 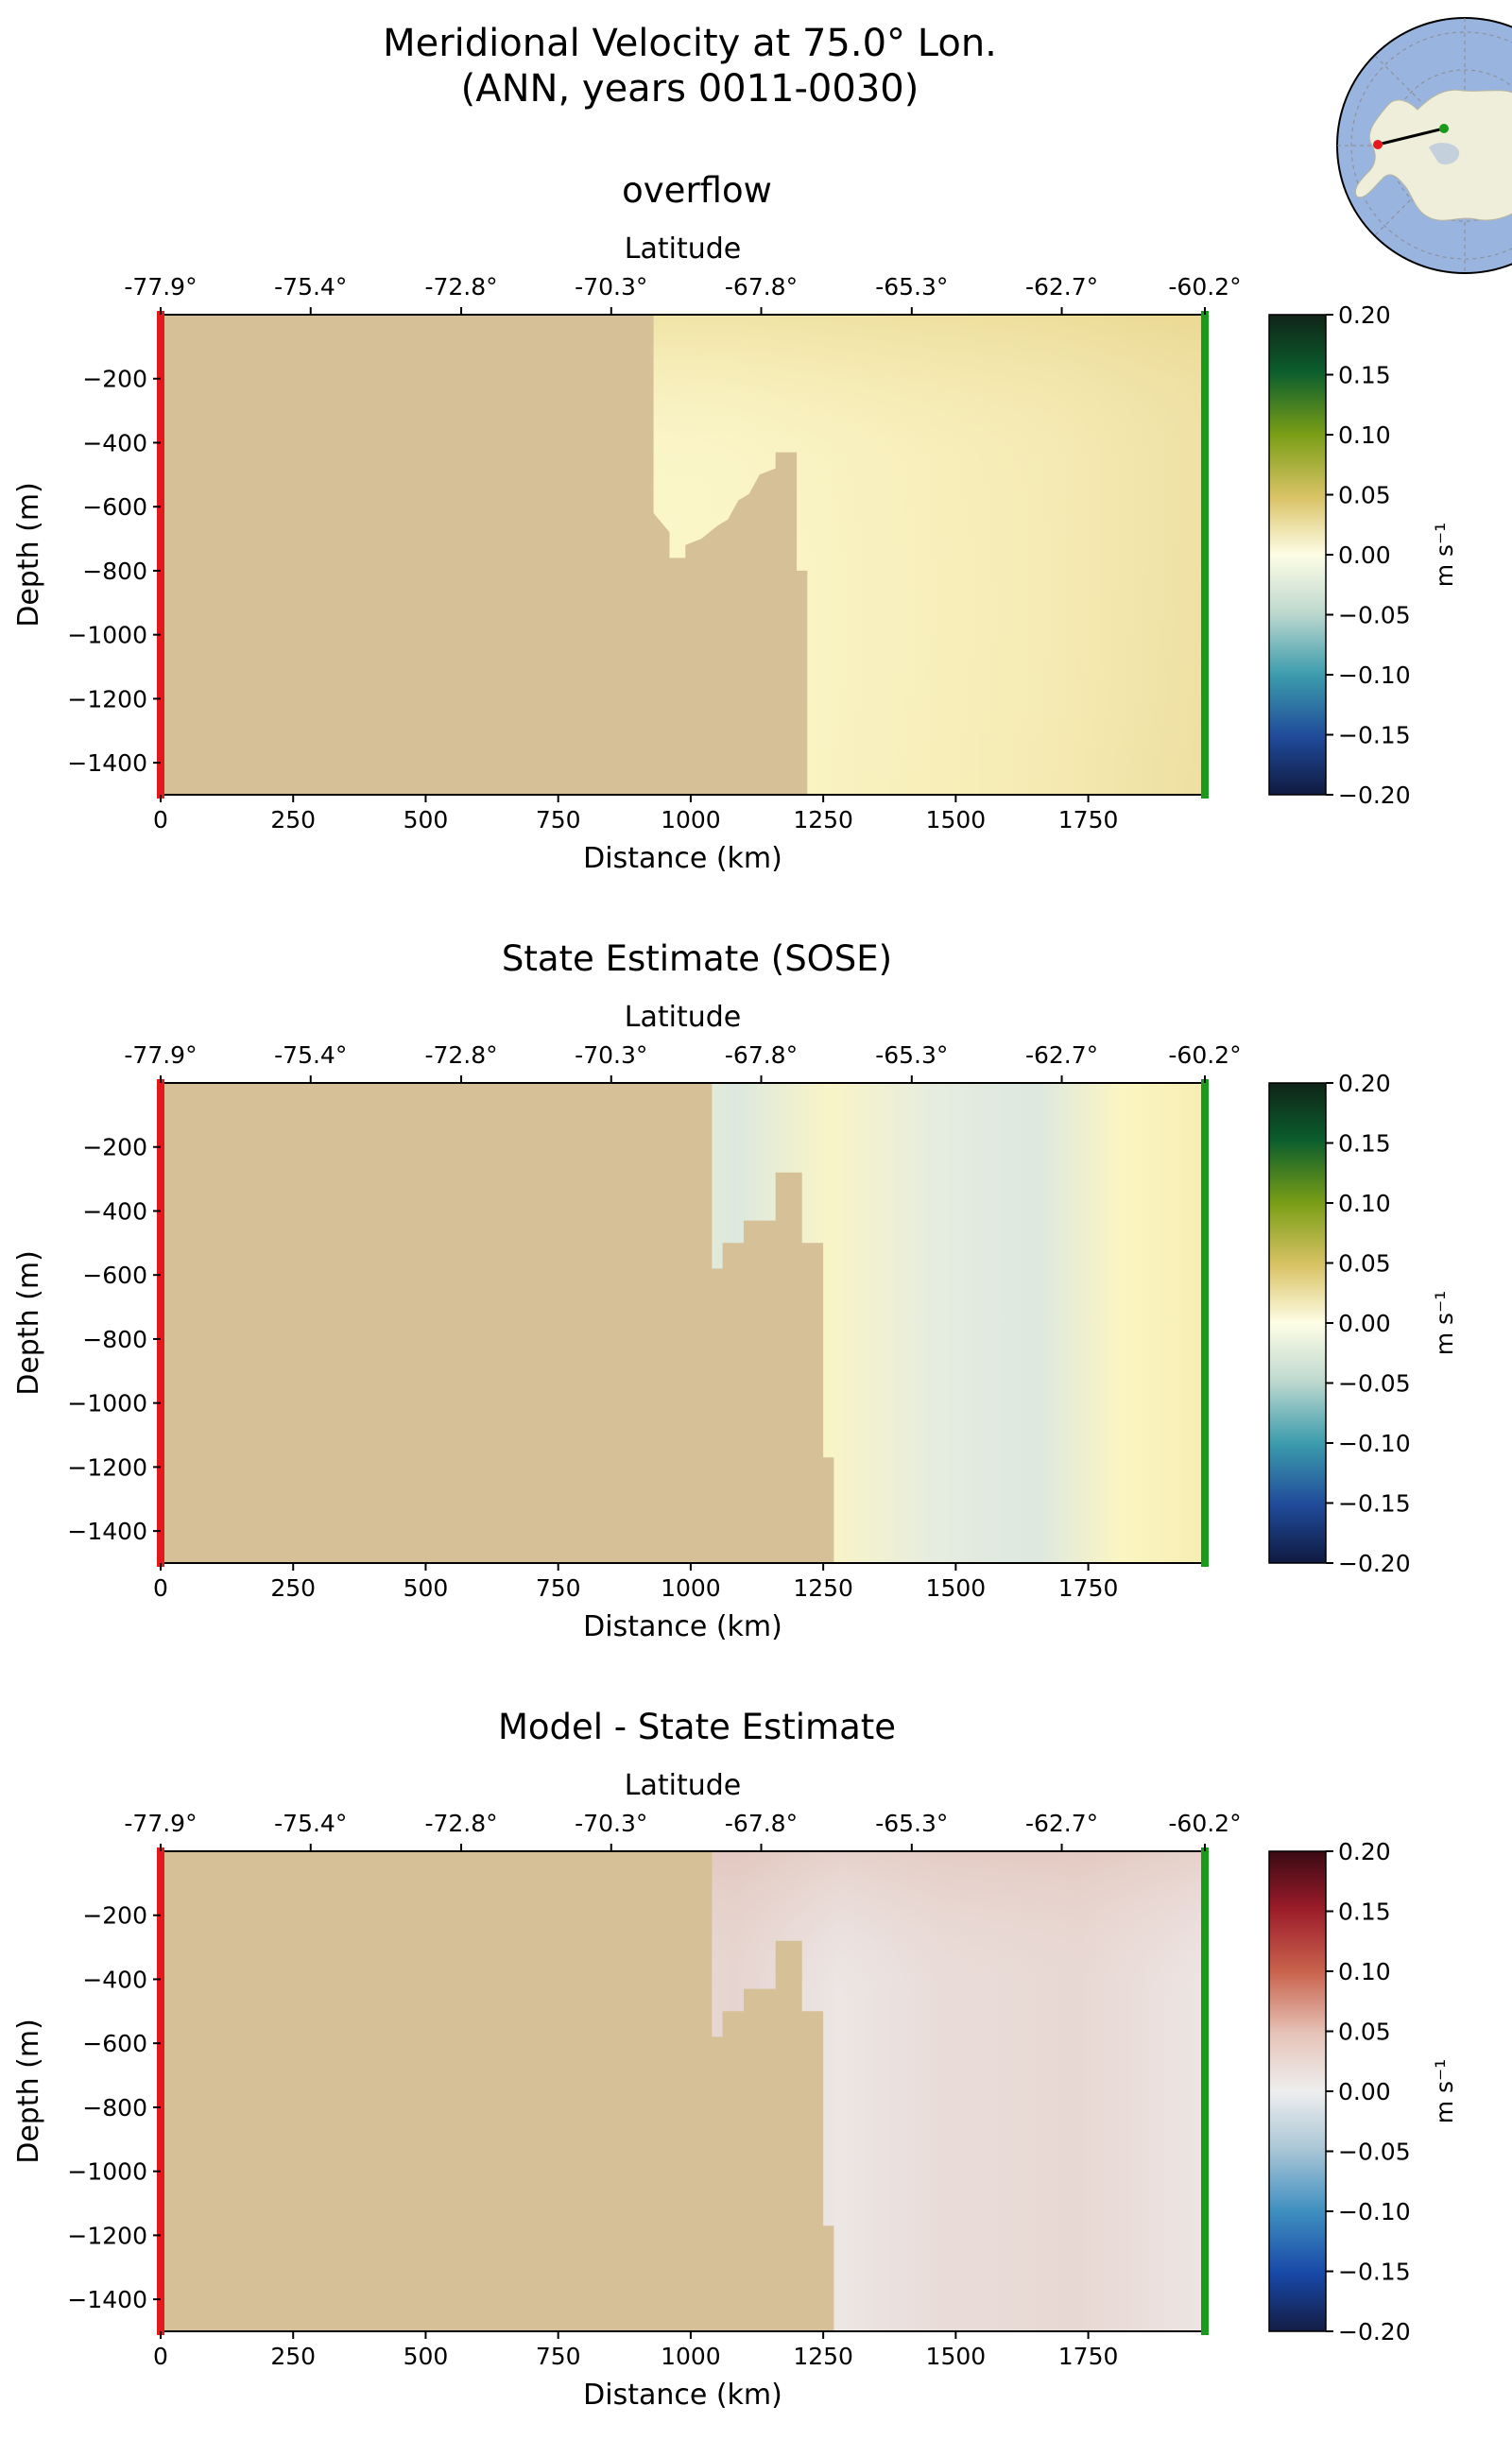 I want to click on antarctica-map-icon, so click(x=1424, y=145).